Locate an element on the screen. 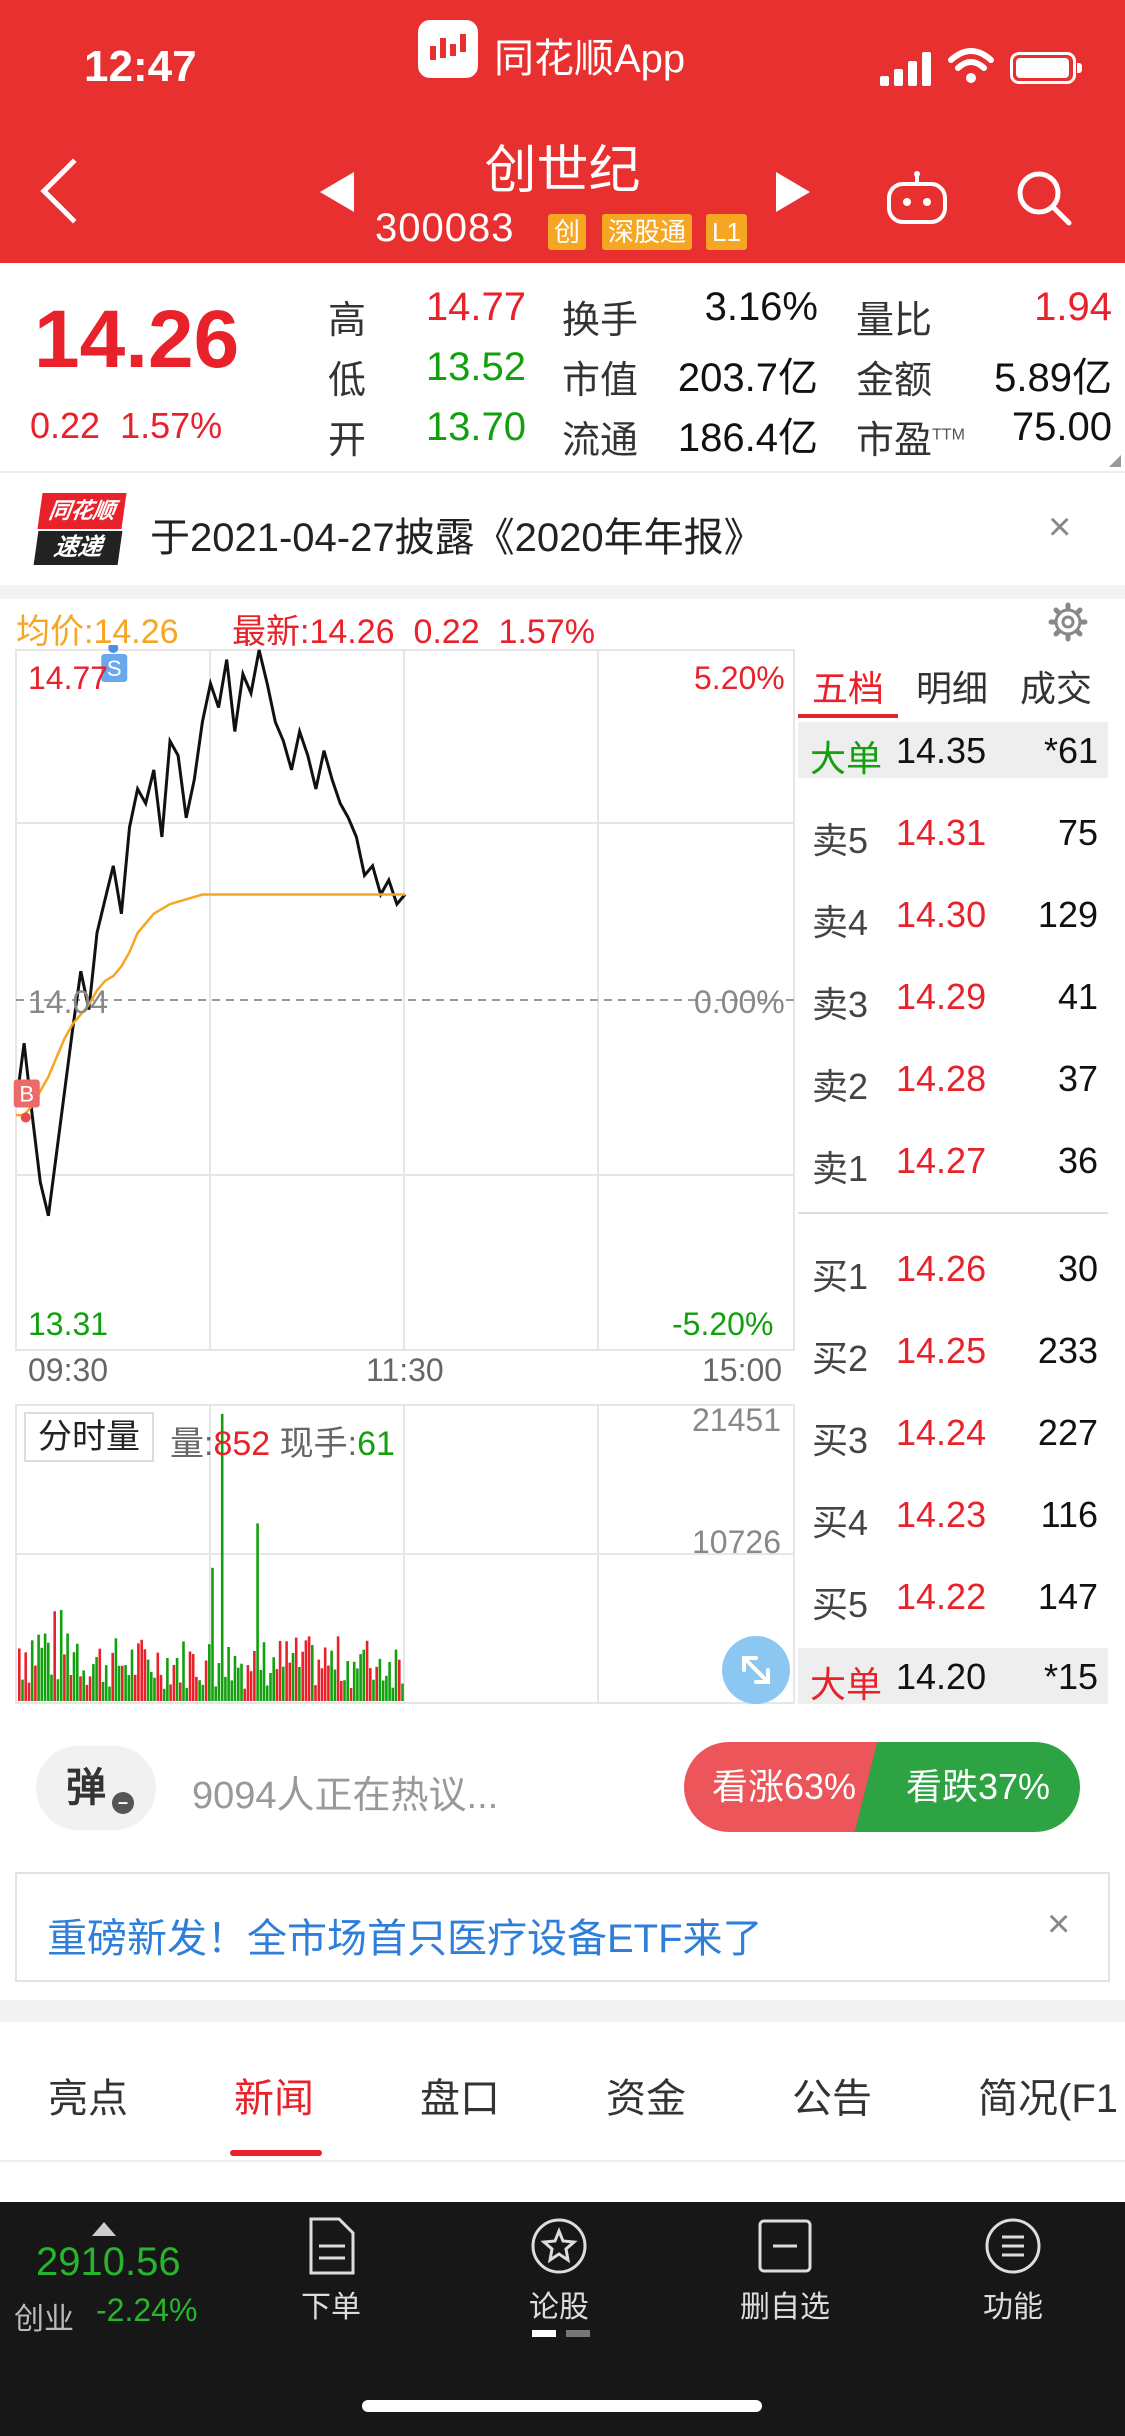 The width and height of the screenshot is (1125, 2436). sell-marker: S is located at coordinates (114, 663).